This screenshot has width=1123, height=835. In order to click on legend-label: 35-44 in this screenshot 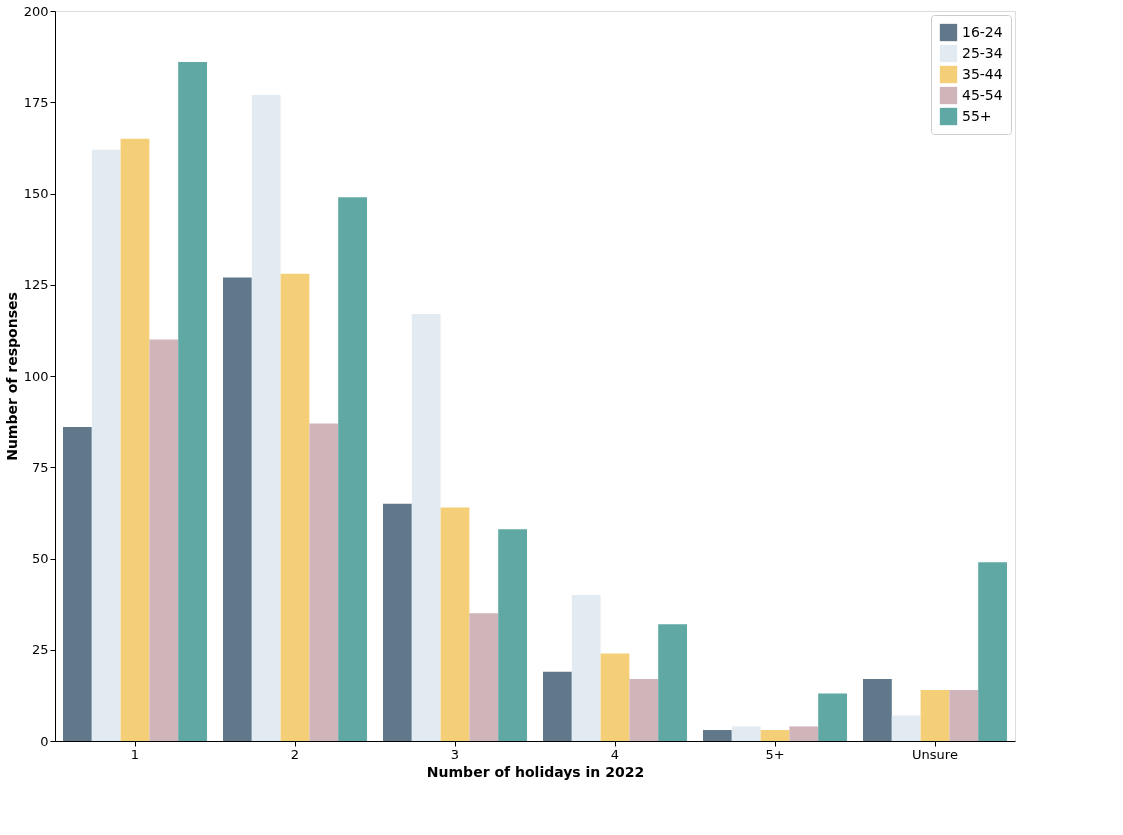, I will do `click(982, 73)`.